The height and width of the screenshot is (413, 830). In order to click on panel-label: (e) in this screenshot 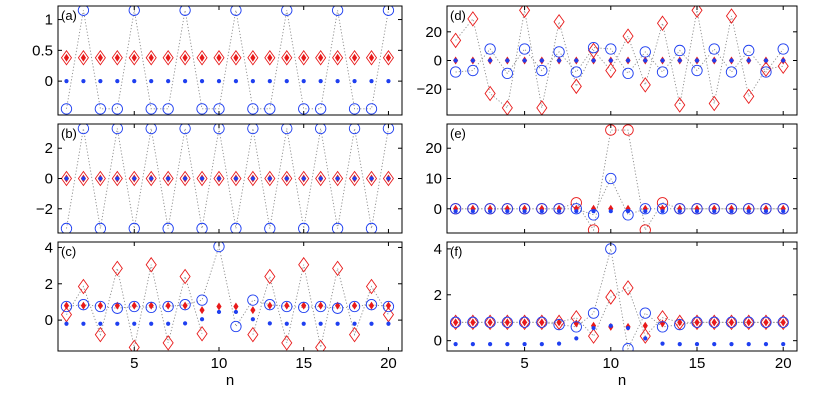, I will do `click(458, 133)`.